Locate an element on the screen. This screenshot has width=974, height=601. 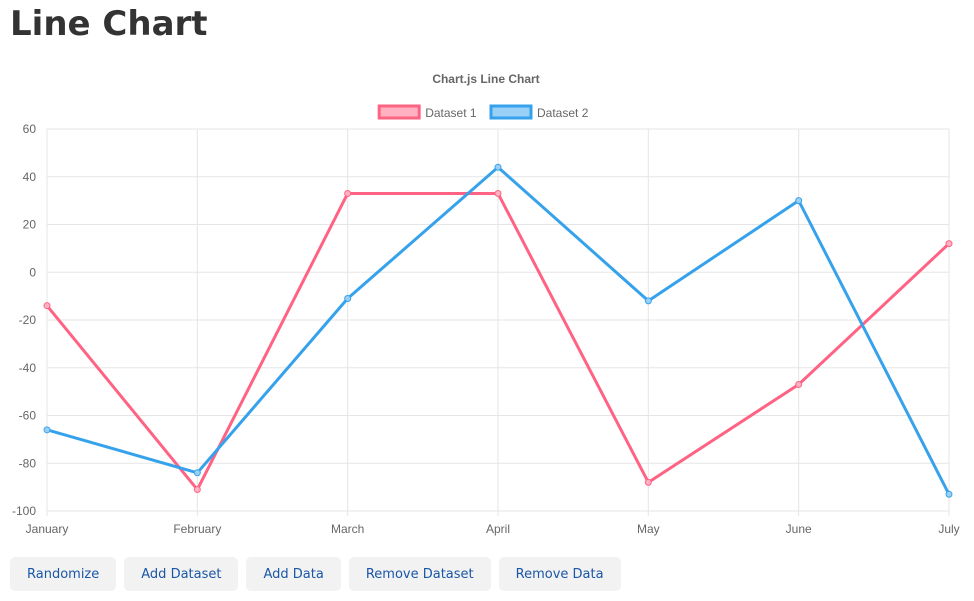
randomize-button: Randomize is located at coordinates (63, 574).